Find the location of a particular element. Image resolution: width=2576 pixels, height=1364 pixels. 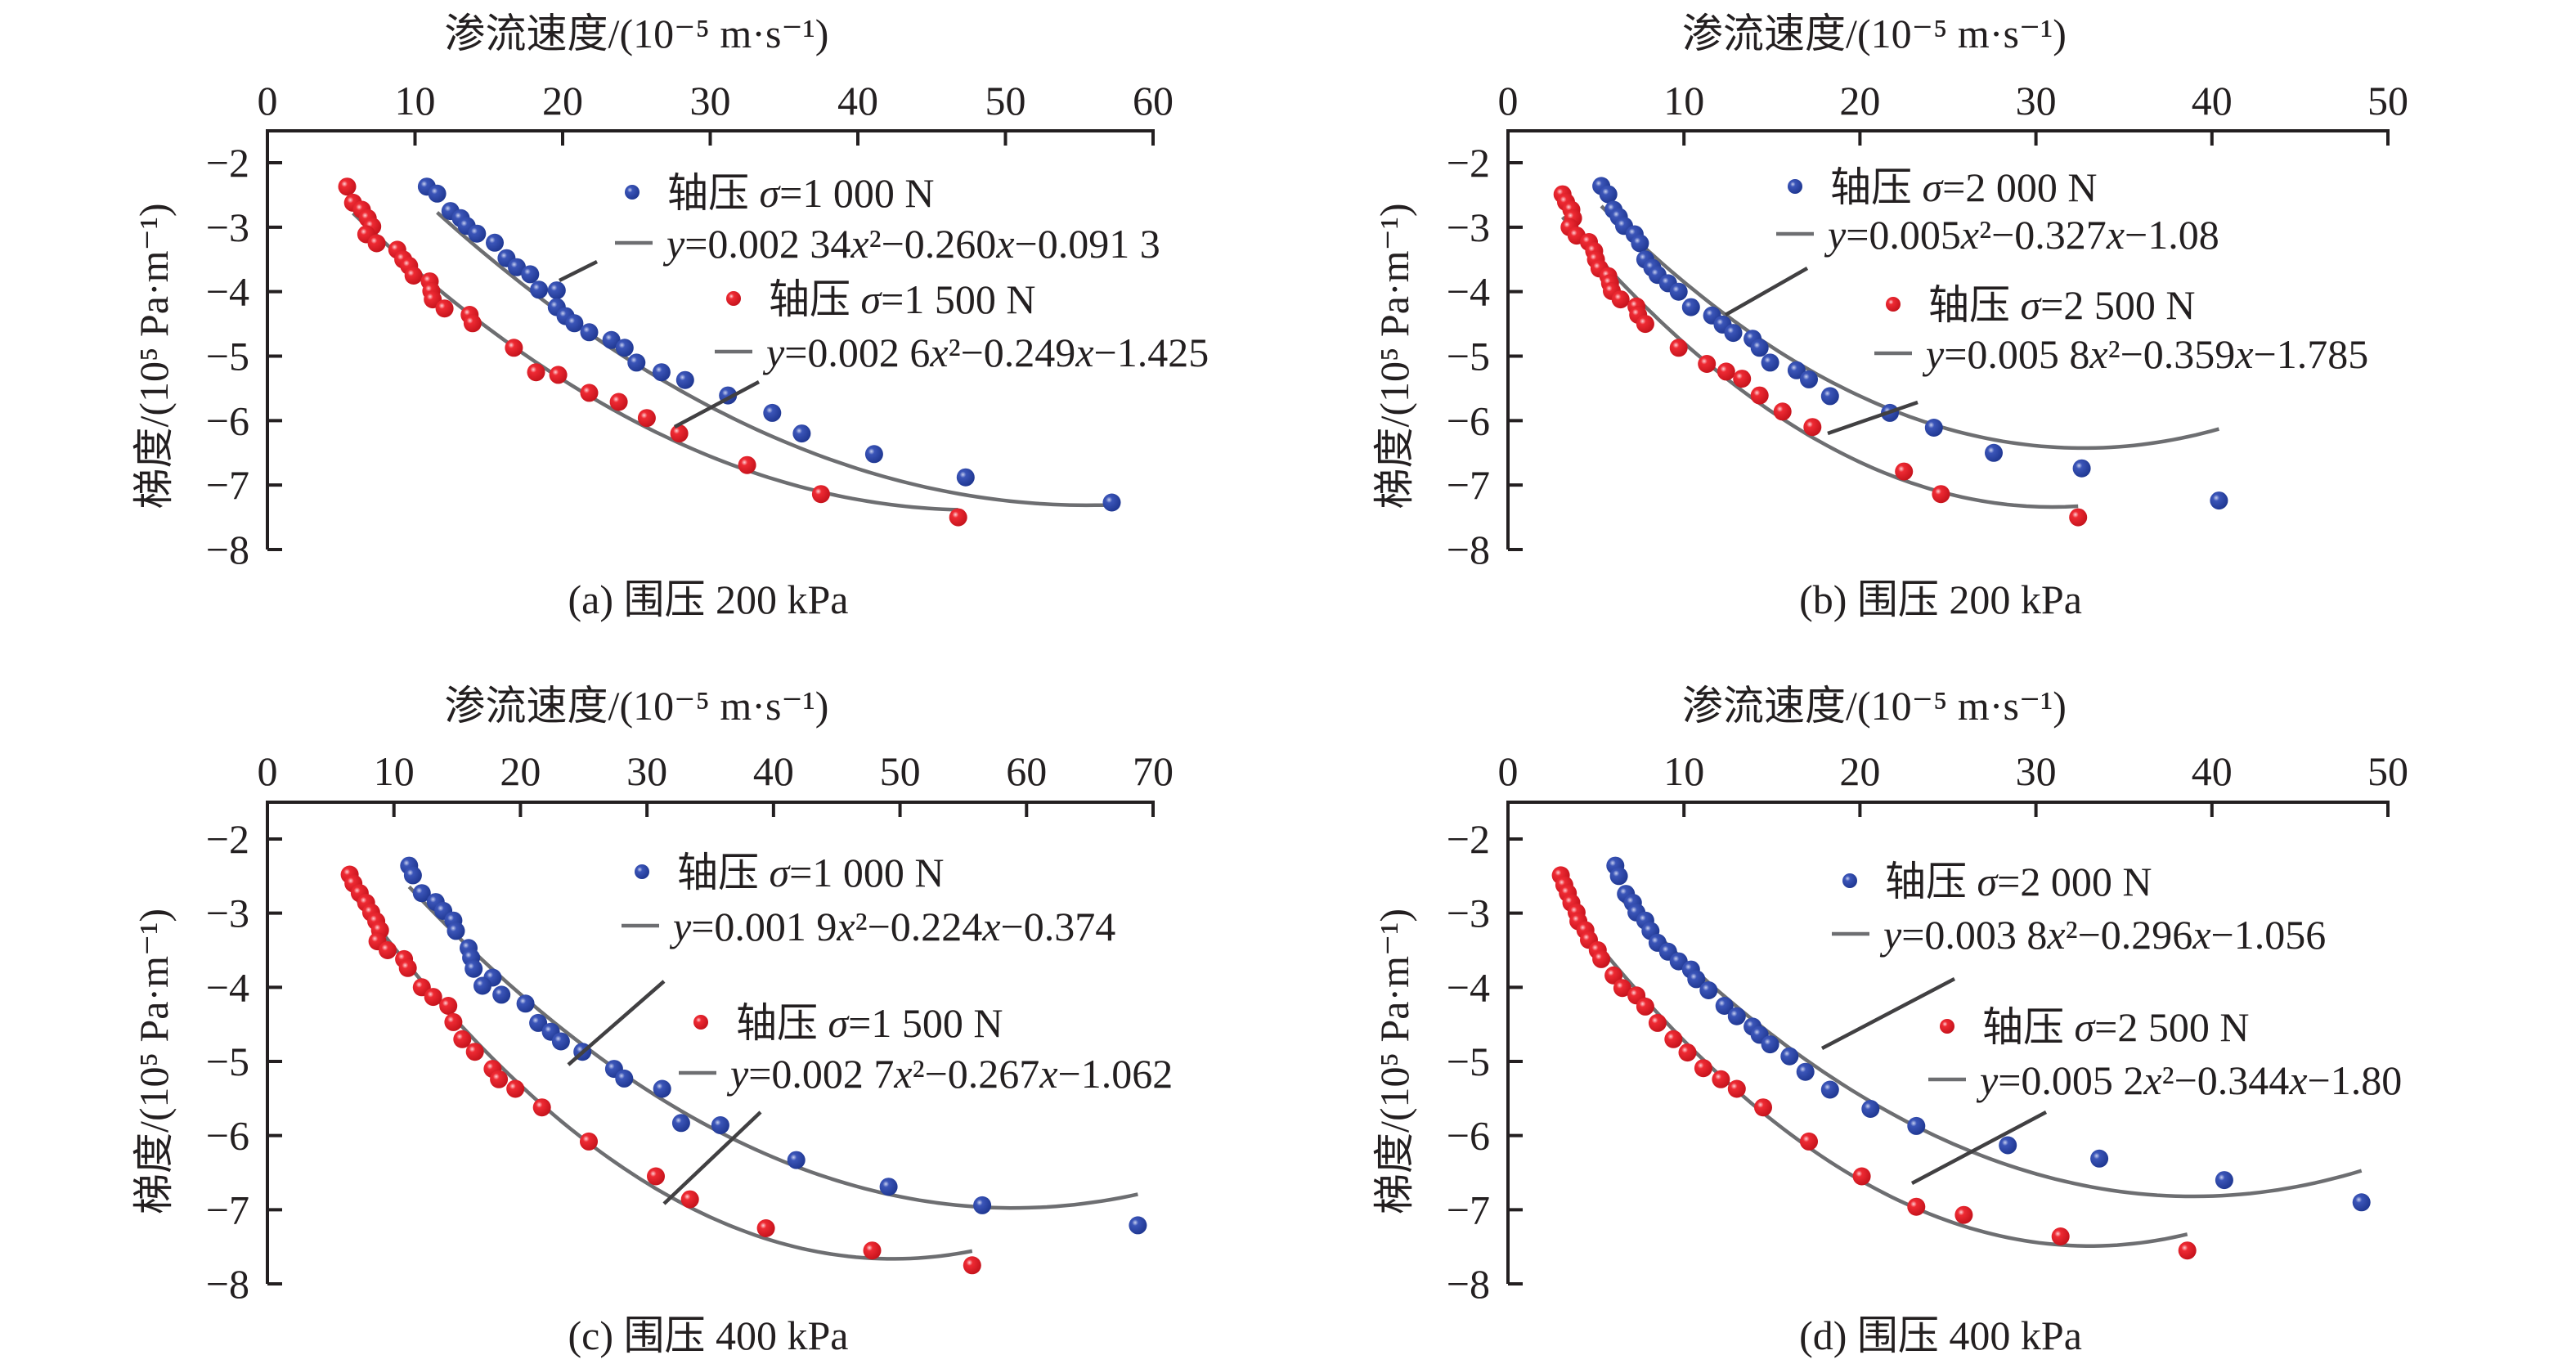

fit-curve-red is located at coordinates (1875, 1074).